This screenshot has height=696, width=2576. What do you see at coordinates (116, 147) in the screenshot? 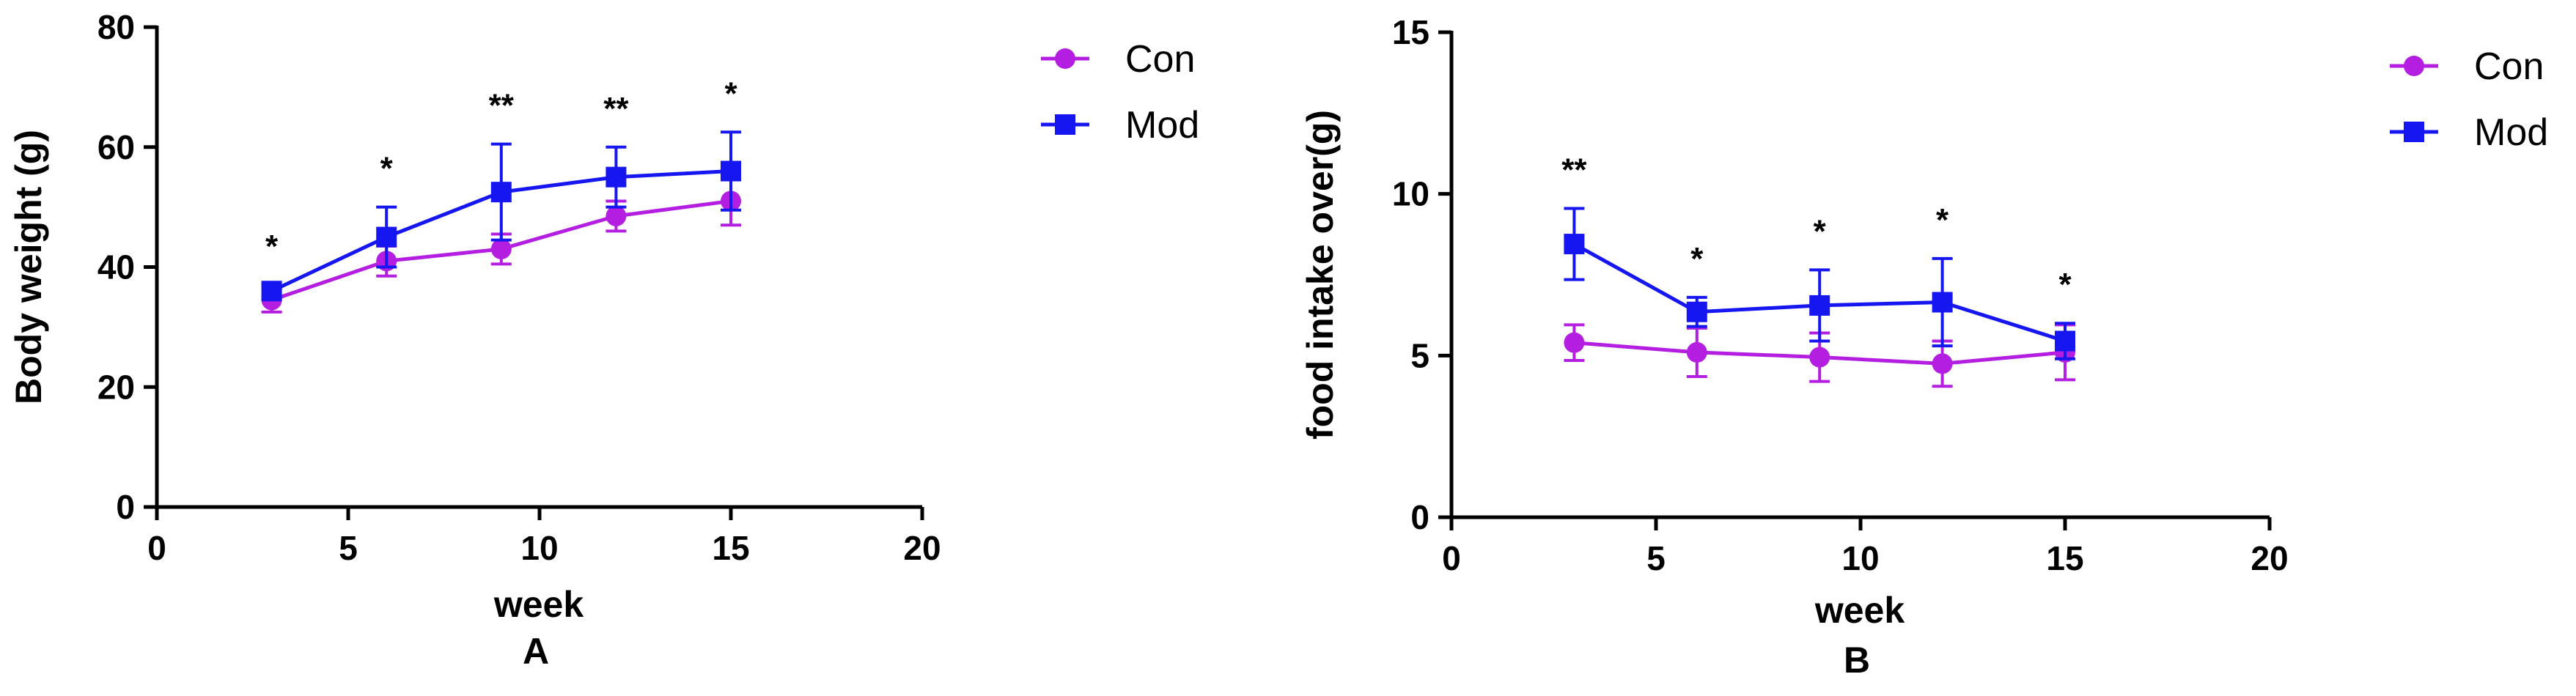
I see `y-tick-label: 60` at bounding box center [116, 147].